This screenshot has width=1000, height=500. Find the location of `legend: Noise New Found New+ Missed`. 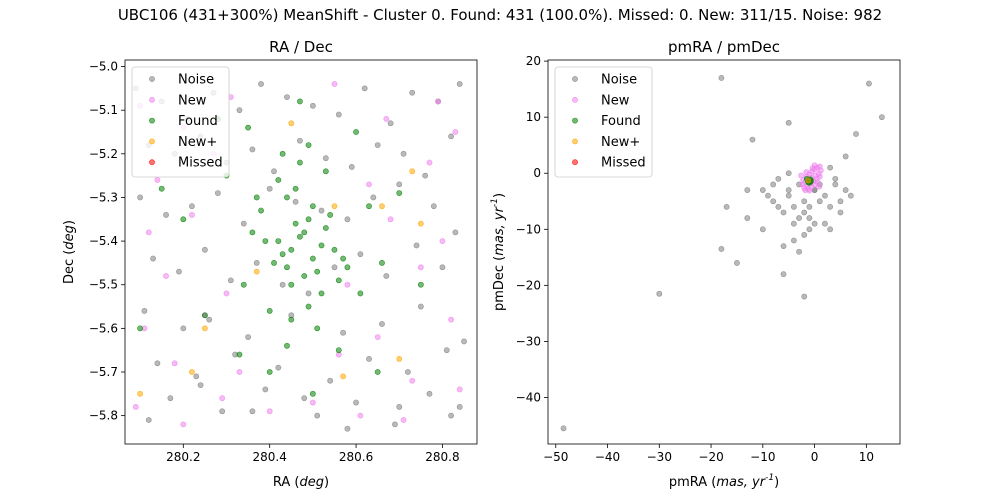

legend: Noise New Found New+ Missed is located at coordinates (180, 122).